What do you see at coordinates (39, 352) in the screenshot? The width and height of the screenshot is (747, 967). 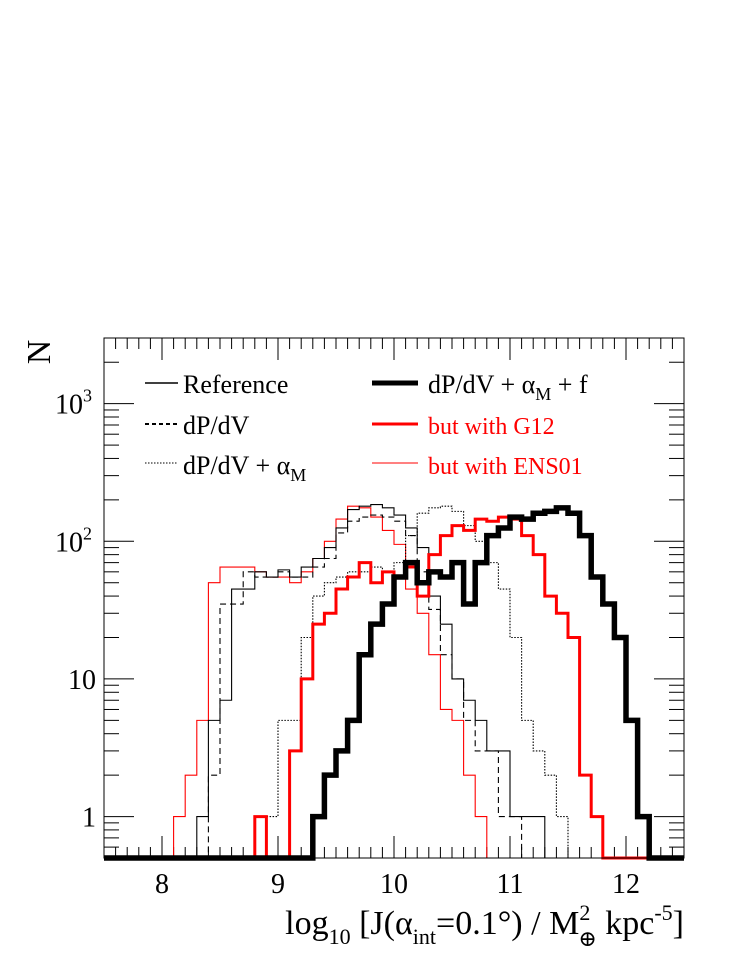 I see `y-axis-label: N` at bounding box center [39, 352].